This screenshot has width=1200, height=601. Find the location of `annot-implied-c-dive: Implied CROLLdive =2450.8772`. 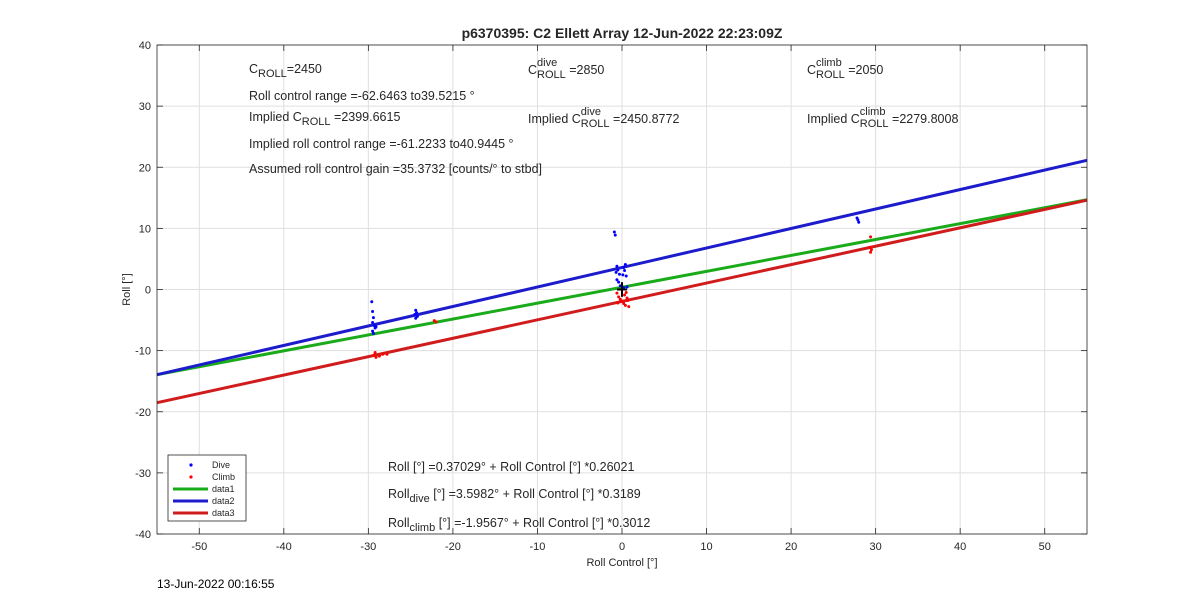

annot-implied-c-dive: Implied CROLLdive =2450.8772 is located at coordinates (603, 118).